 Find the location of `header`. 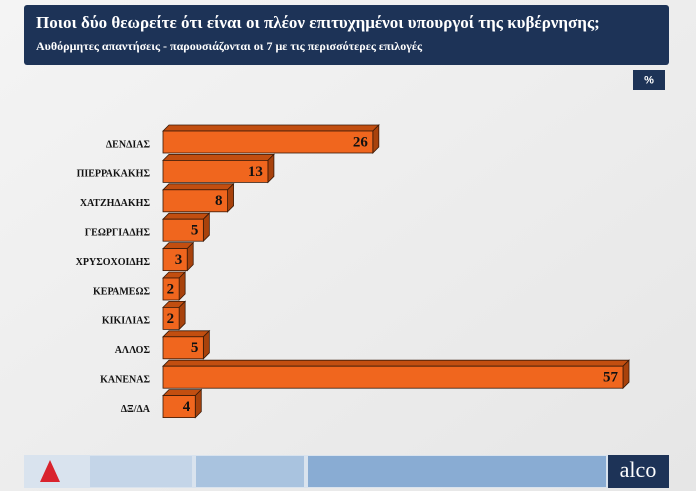

header is located at coordinates (346, 35).